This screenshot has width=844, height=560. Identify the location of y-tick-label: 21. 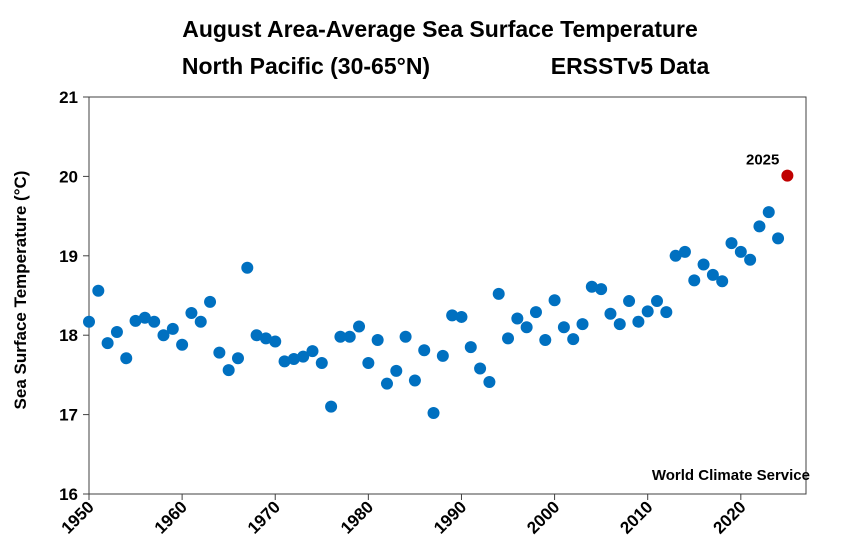
(68, 97).